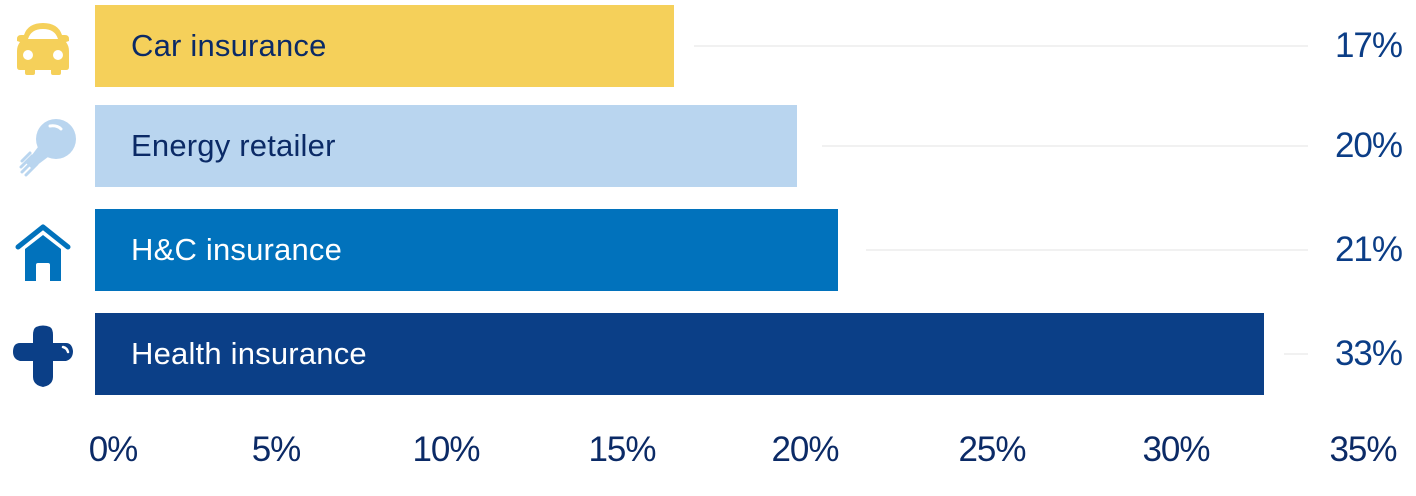 This screenshot has height=496, width=1416. I want to click on bar-energy-retailer: Energy retailer, so click(446, 146).